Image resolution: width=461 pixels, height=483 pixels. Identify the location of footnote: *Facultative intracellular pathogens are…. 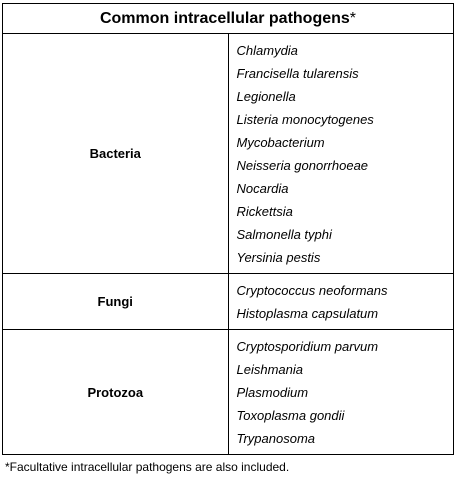
(147, 467).